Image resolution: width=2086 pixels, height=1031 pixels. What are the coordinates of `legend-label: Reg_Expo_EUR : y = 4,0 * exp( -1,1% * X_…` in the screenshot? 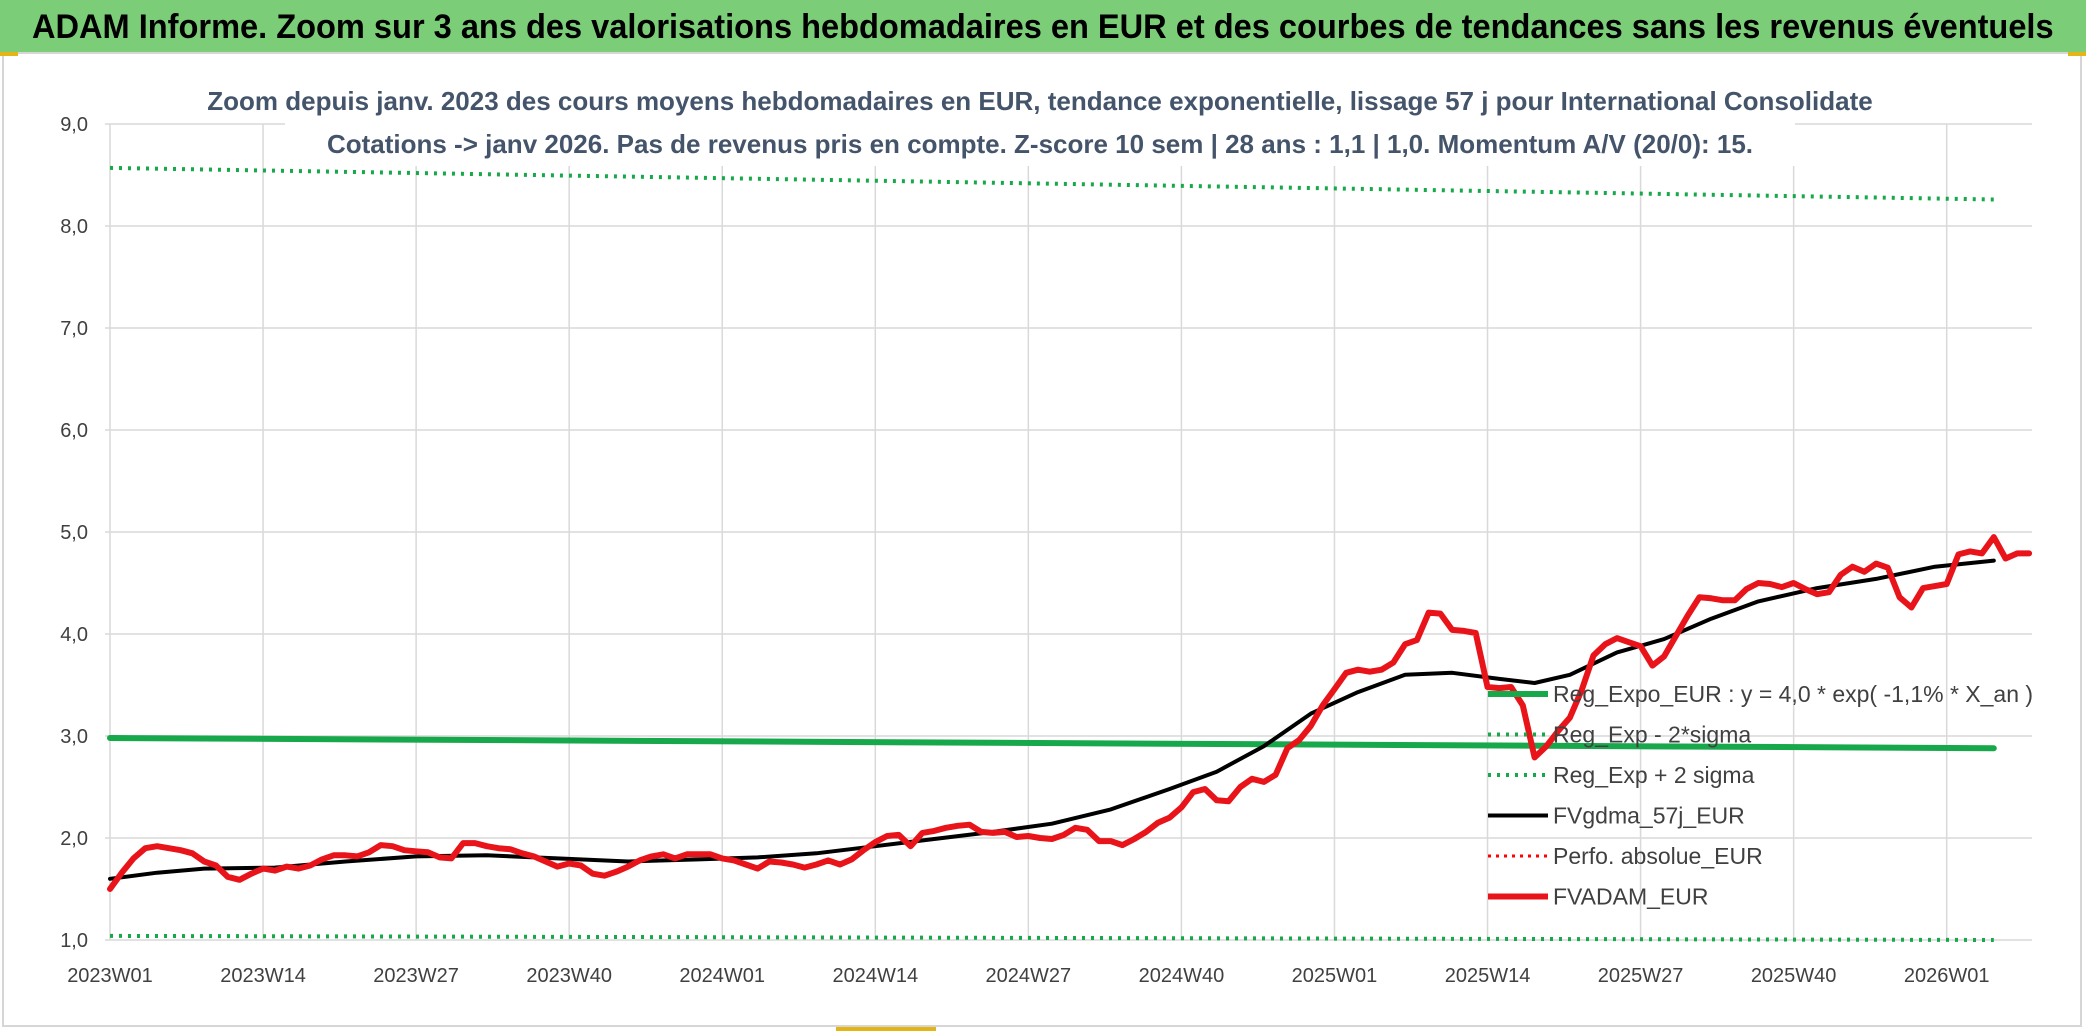 It's located at (1793, 694).